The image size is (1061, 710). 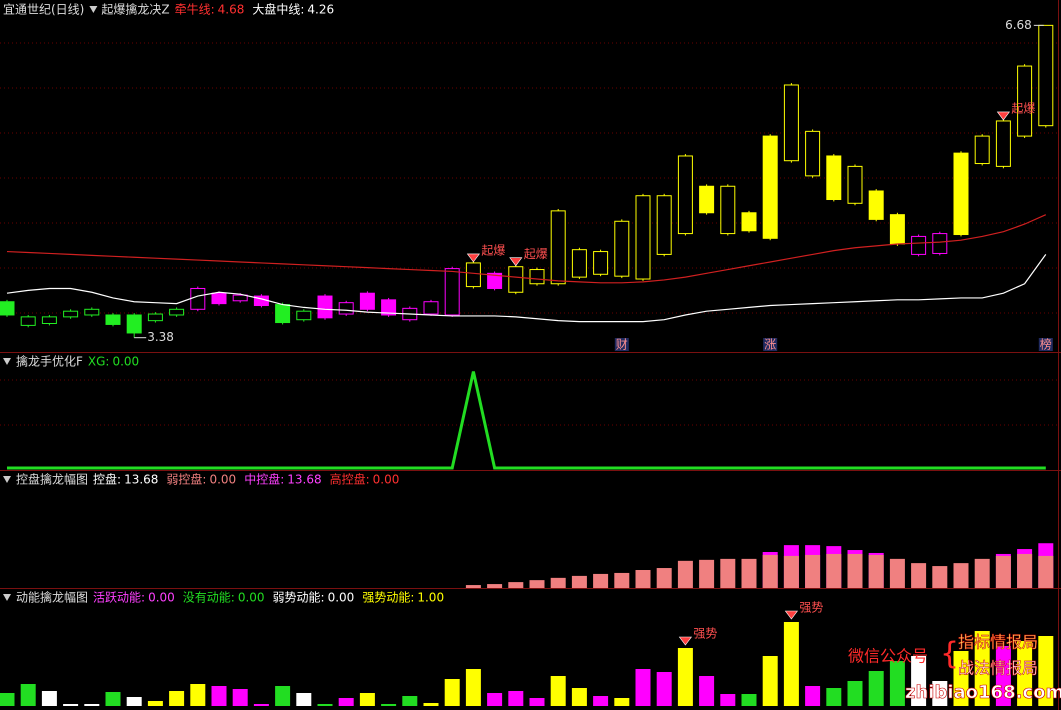 I want to click on brace: {, so click(x=949, y=654).